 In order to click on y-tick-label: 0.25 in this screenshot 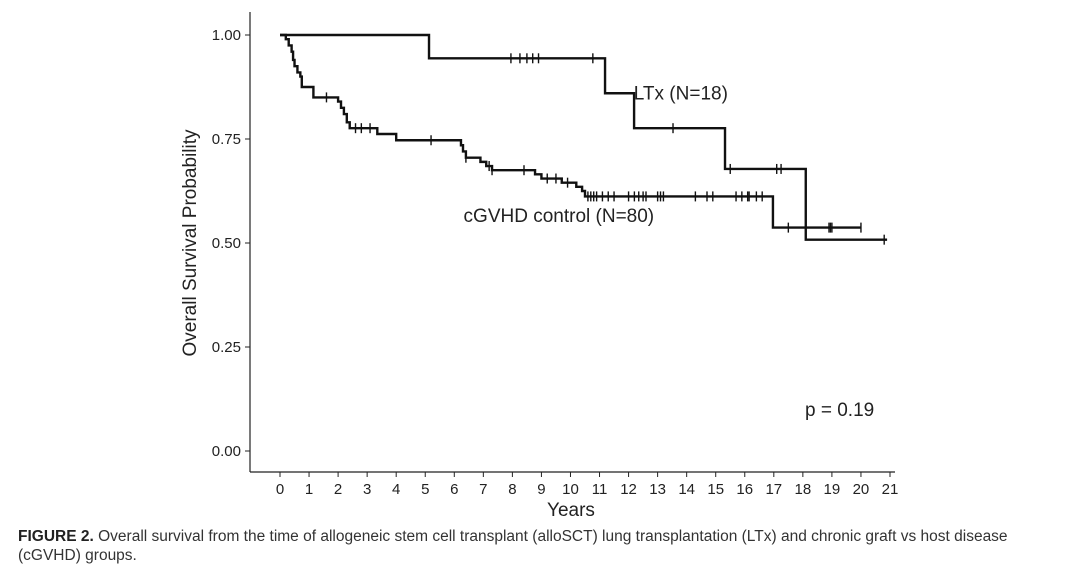, I will do `click(226, 347)`.